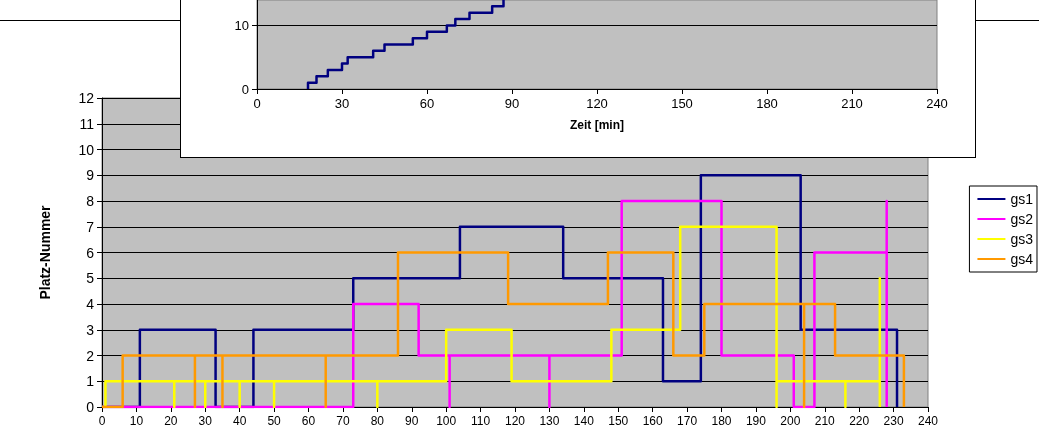  What do you see at coordinates (90, 278) in the screenshot?
I see `y-tick-label: 5` at bounding box center [90, 278].